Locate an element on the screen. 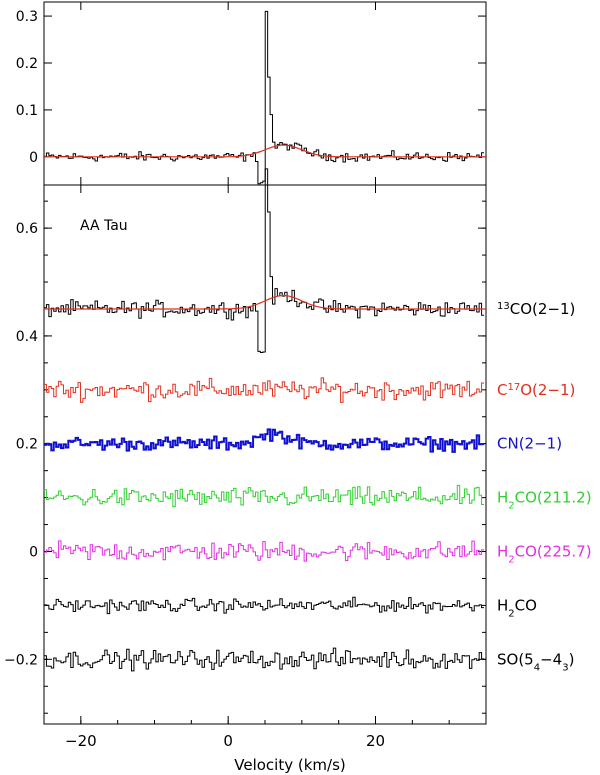 The image size is (600, 775). source-annotation: AA Tau is located at coordinates (104, 226).